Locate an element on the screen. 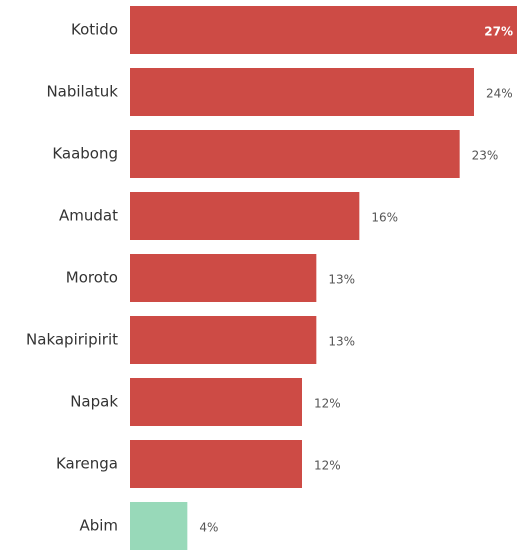  category-label: Amudat is located at coordinates (88, 216).